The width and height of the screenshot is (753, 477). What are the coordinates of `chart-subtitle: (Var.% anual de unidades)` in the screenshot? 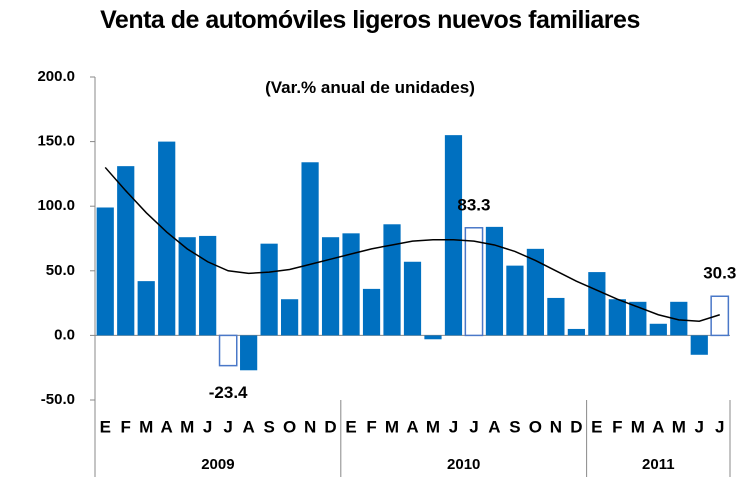 It's located at (370, 87).